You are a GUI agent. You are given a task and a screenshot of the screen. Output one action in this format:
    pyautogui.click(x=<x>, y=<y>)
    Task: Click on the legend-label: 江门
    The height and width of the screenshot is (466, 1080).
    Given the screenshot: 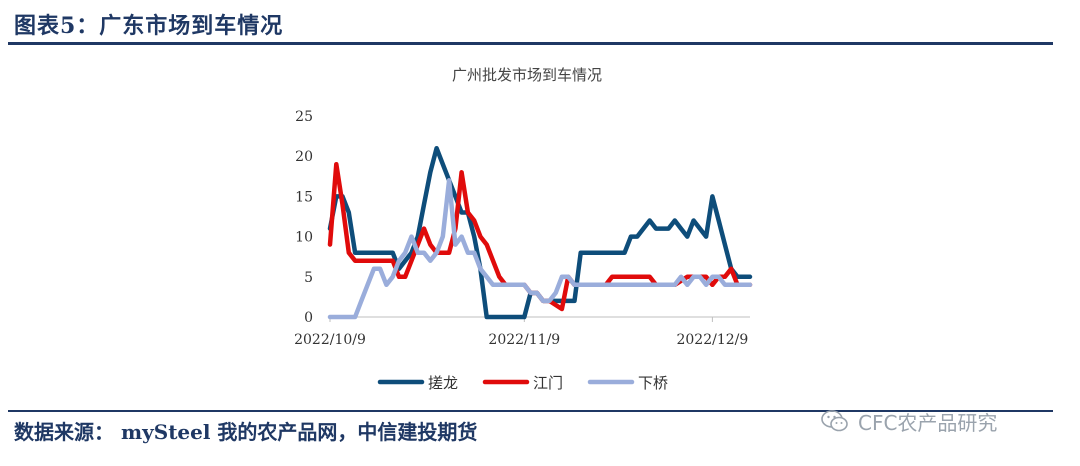 What is the action you would take?
    pyautogui.click(x=548, y=383)
    